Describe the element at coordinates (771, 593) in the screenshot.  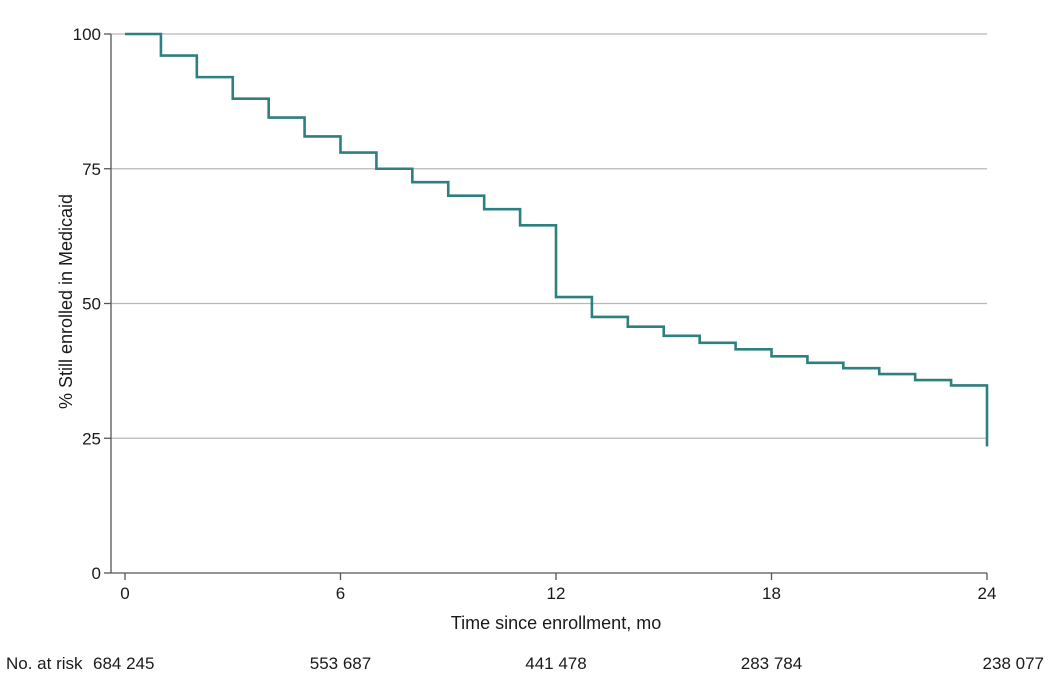
I see `x-tick-label-18: 18` at that location.